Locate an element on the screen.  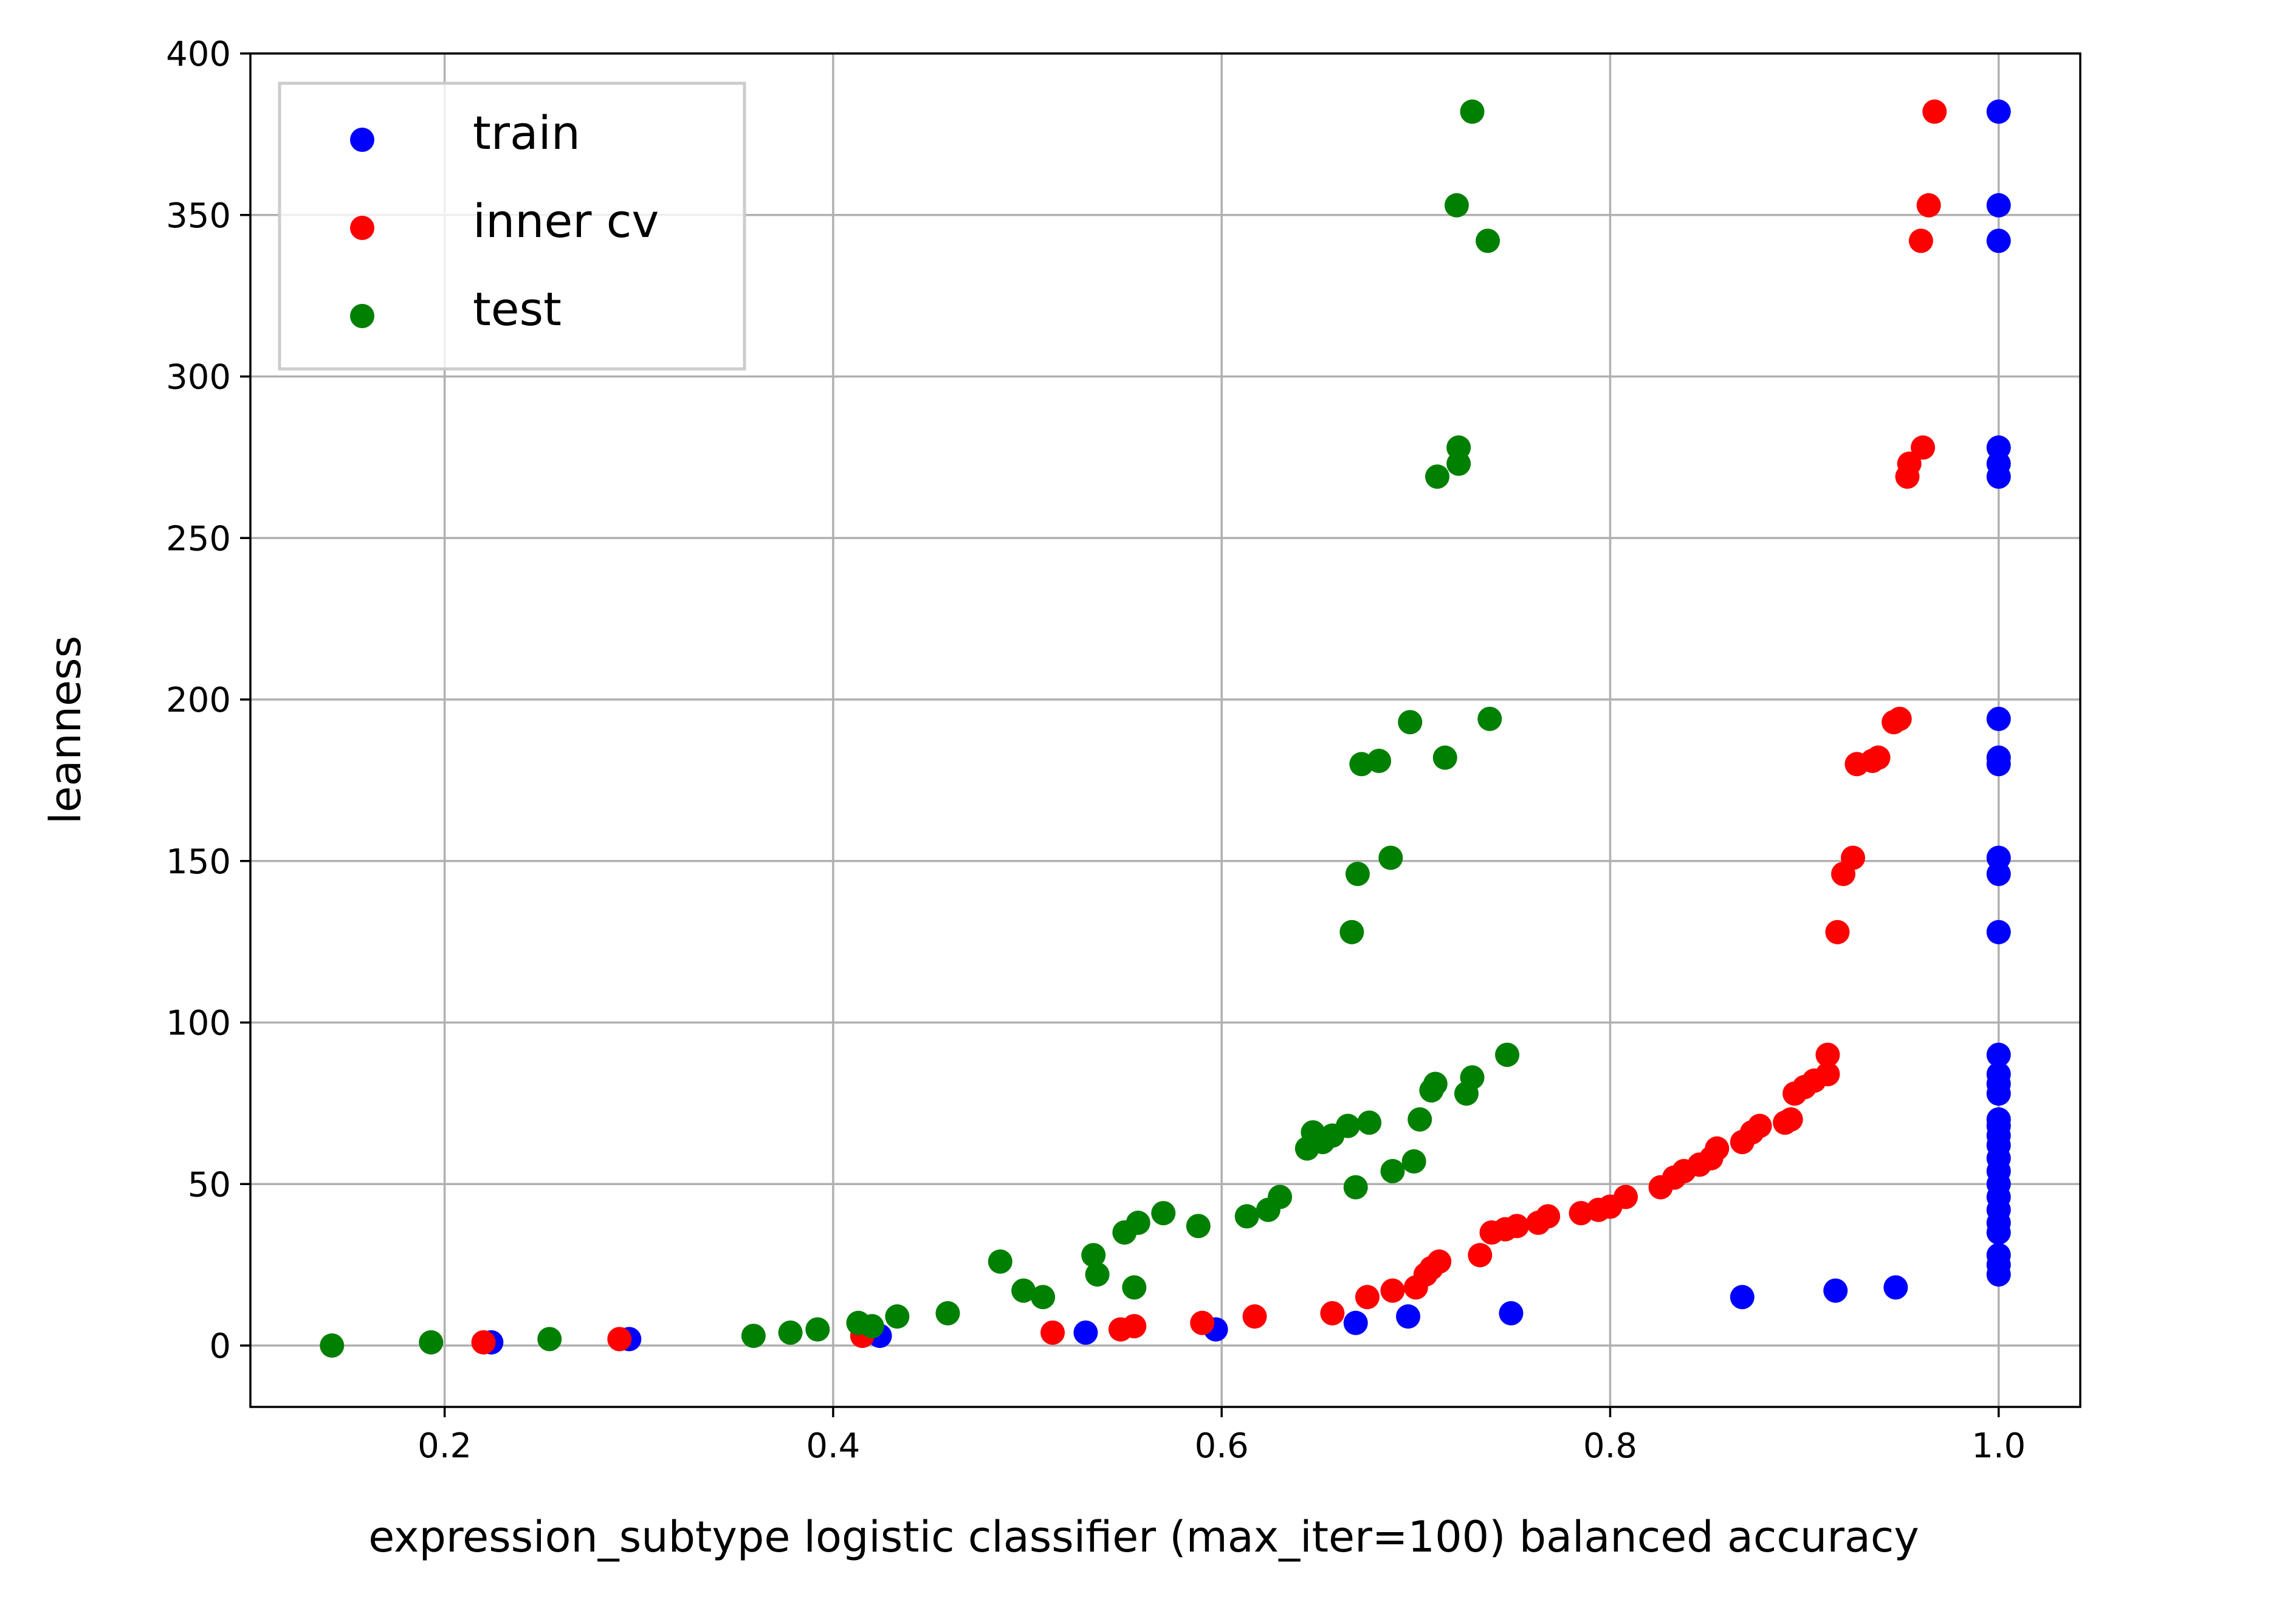
y-tick-label: 150 is located at coordinates (198, 862).